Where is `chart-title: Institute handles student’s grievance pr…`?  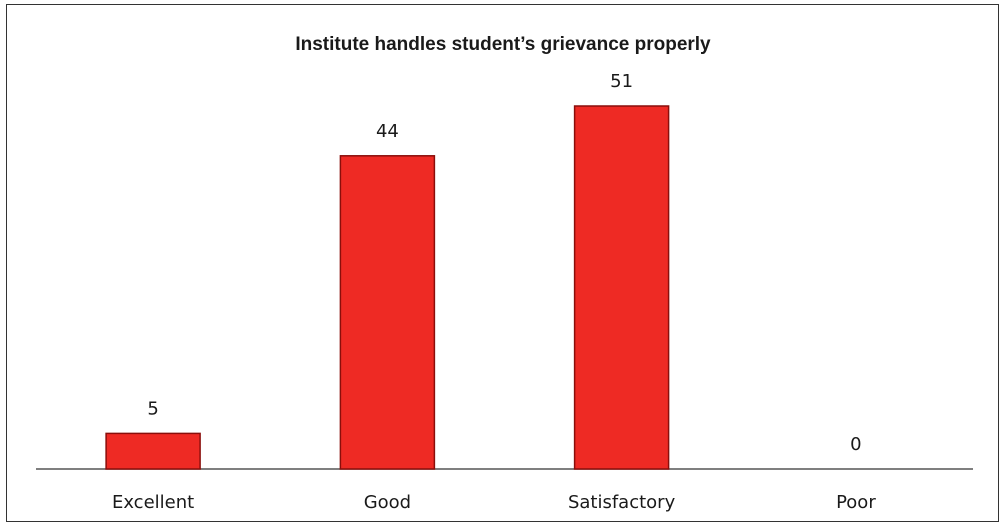
chart-title: Institute handles student’s grievance pr… is located at coordinates (503, 44).